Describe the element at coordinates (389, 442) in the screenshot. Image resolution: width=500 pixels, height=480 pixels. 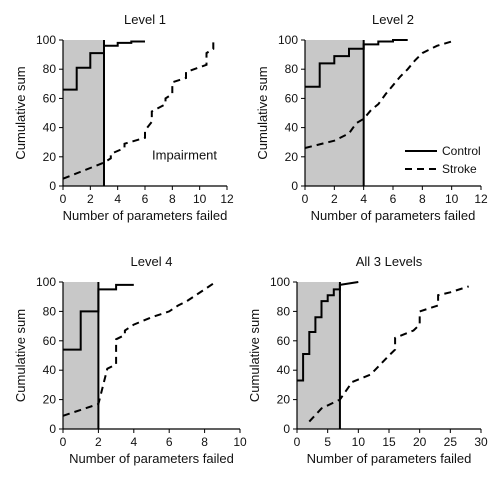
I see `x-tick-label: 15` at that location.